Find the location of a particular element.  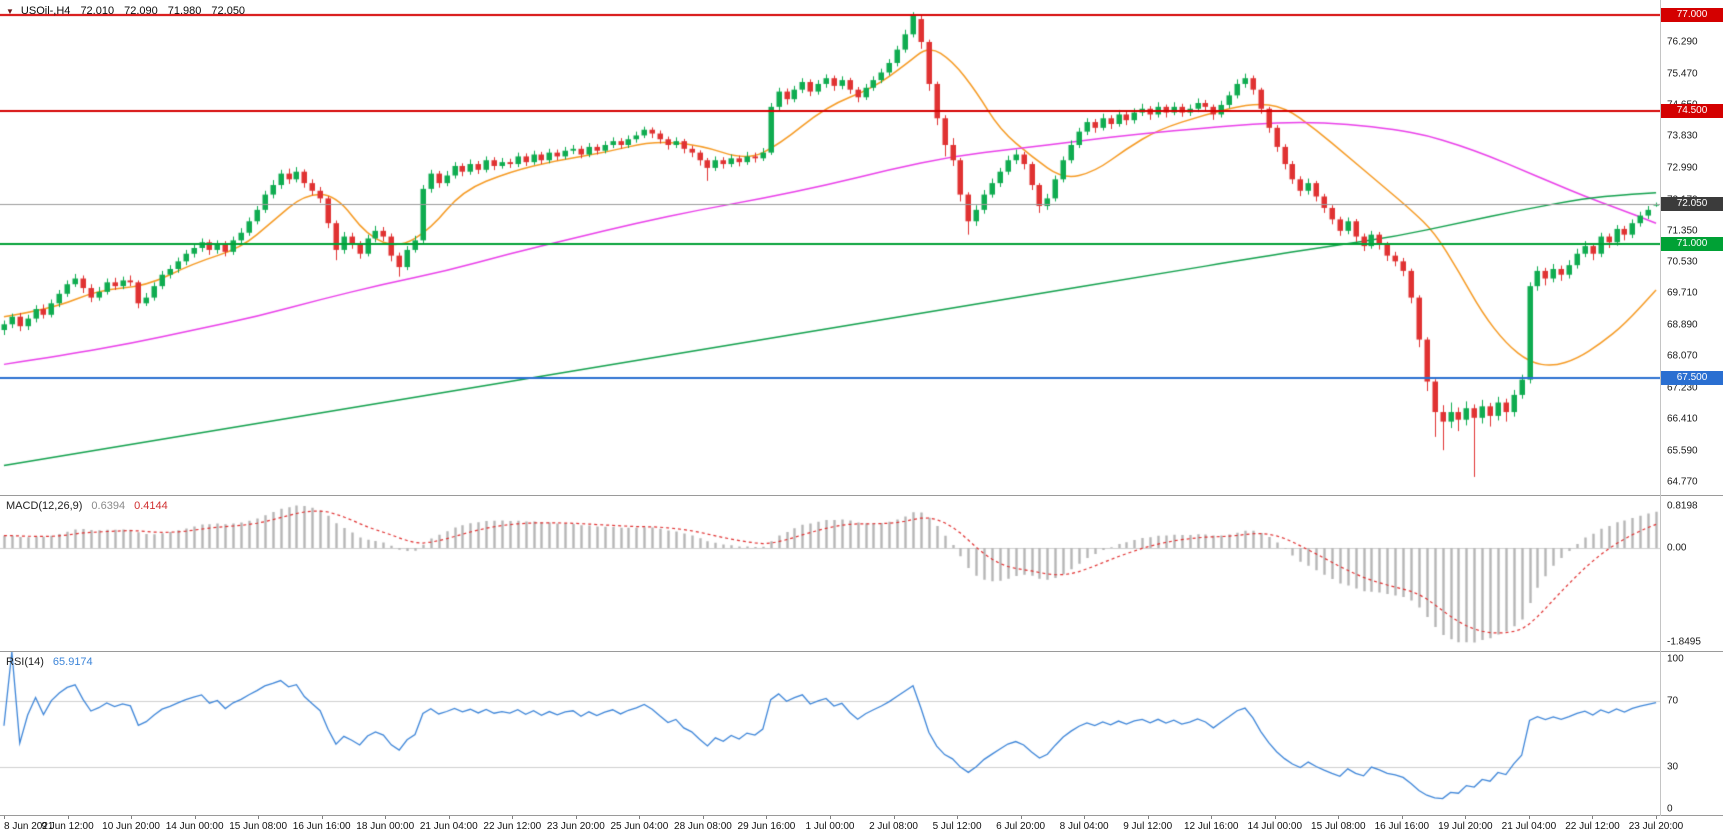

rsi-scale-label: 70 is located at coordinates (1673, 701).